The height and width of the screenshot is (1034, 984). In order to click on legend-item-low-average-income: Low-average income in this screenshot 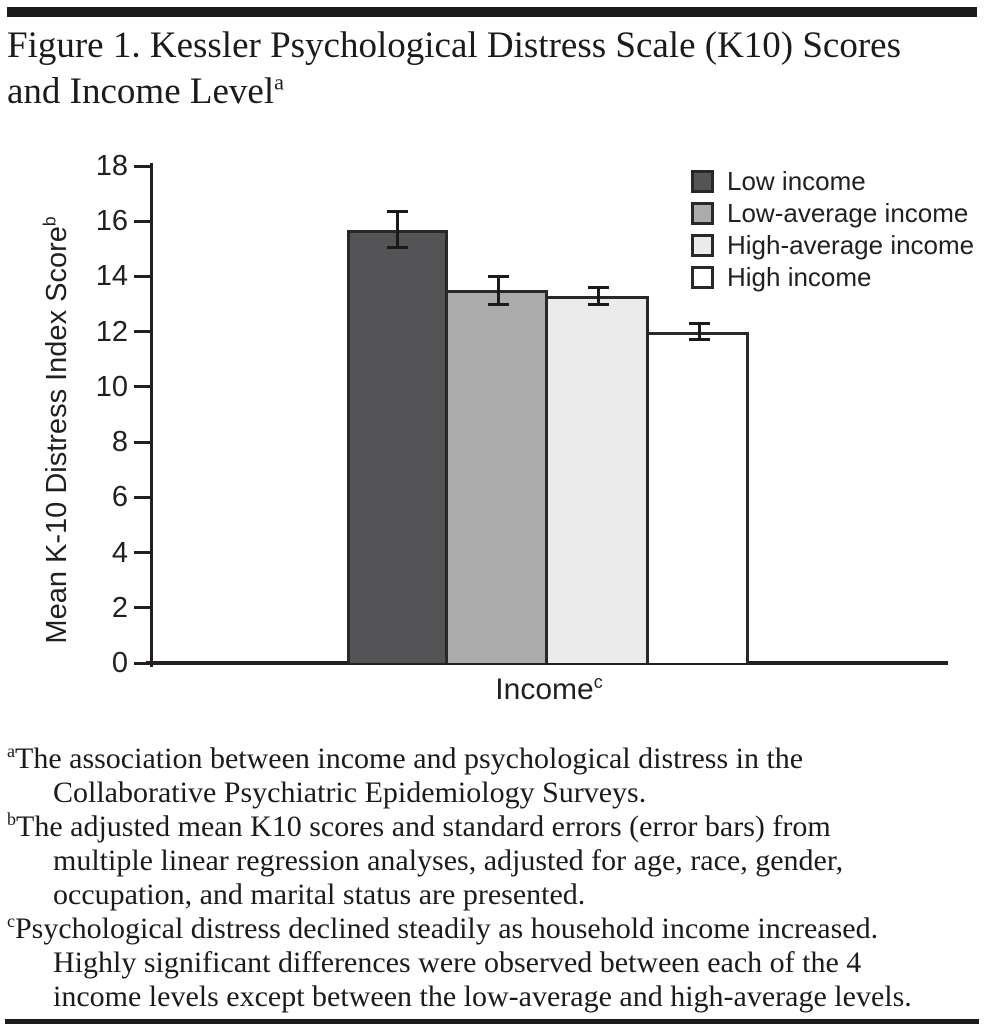, I will do `click(832, 213)`.